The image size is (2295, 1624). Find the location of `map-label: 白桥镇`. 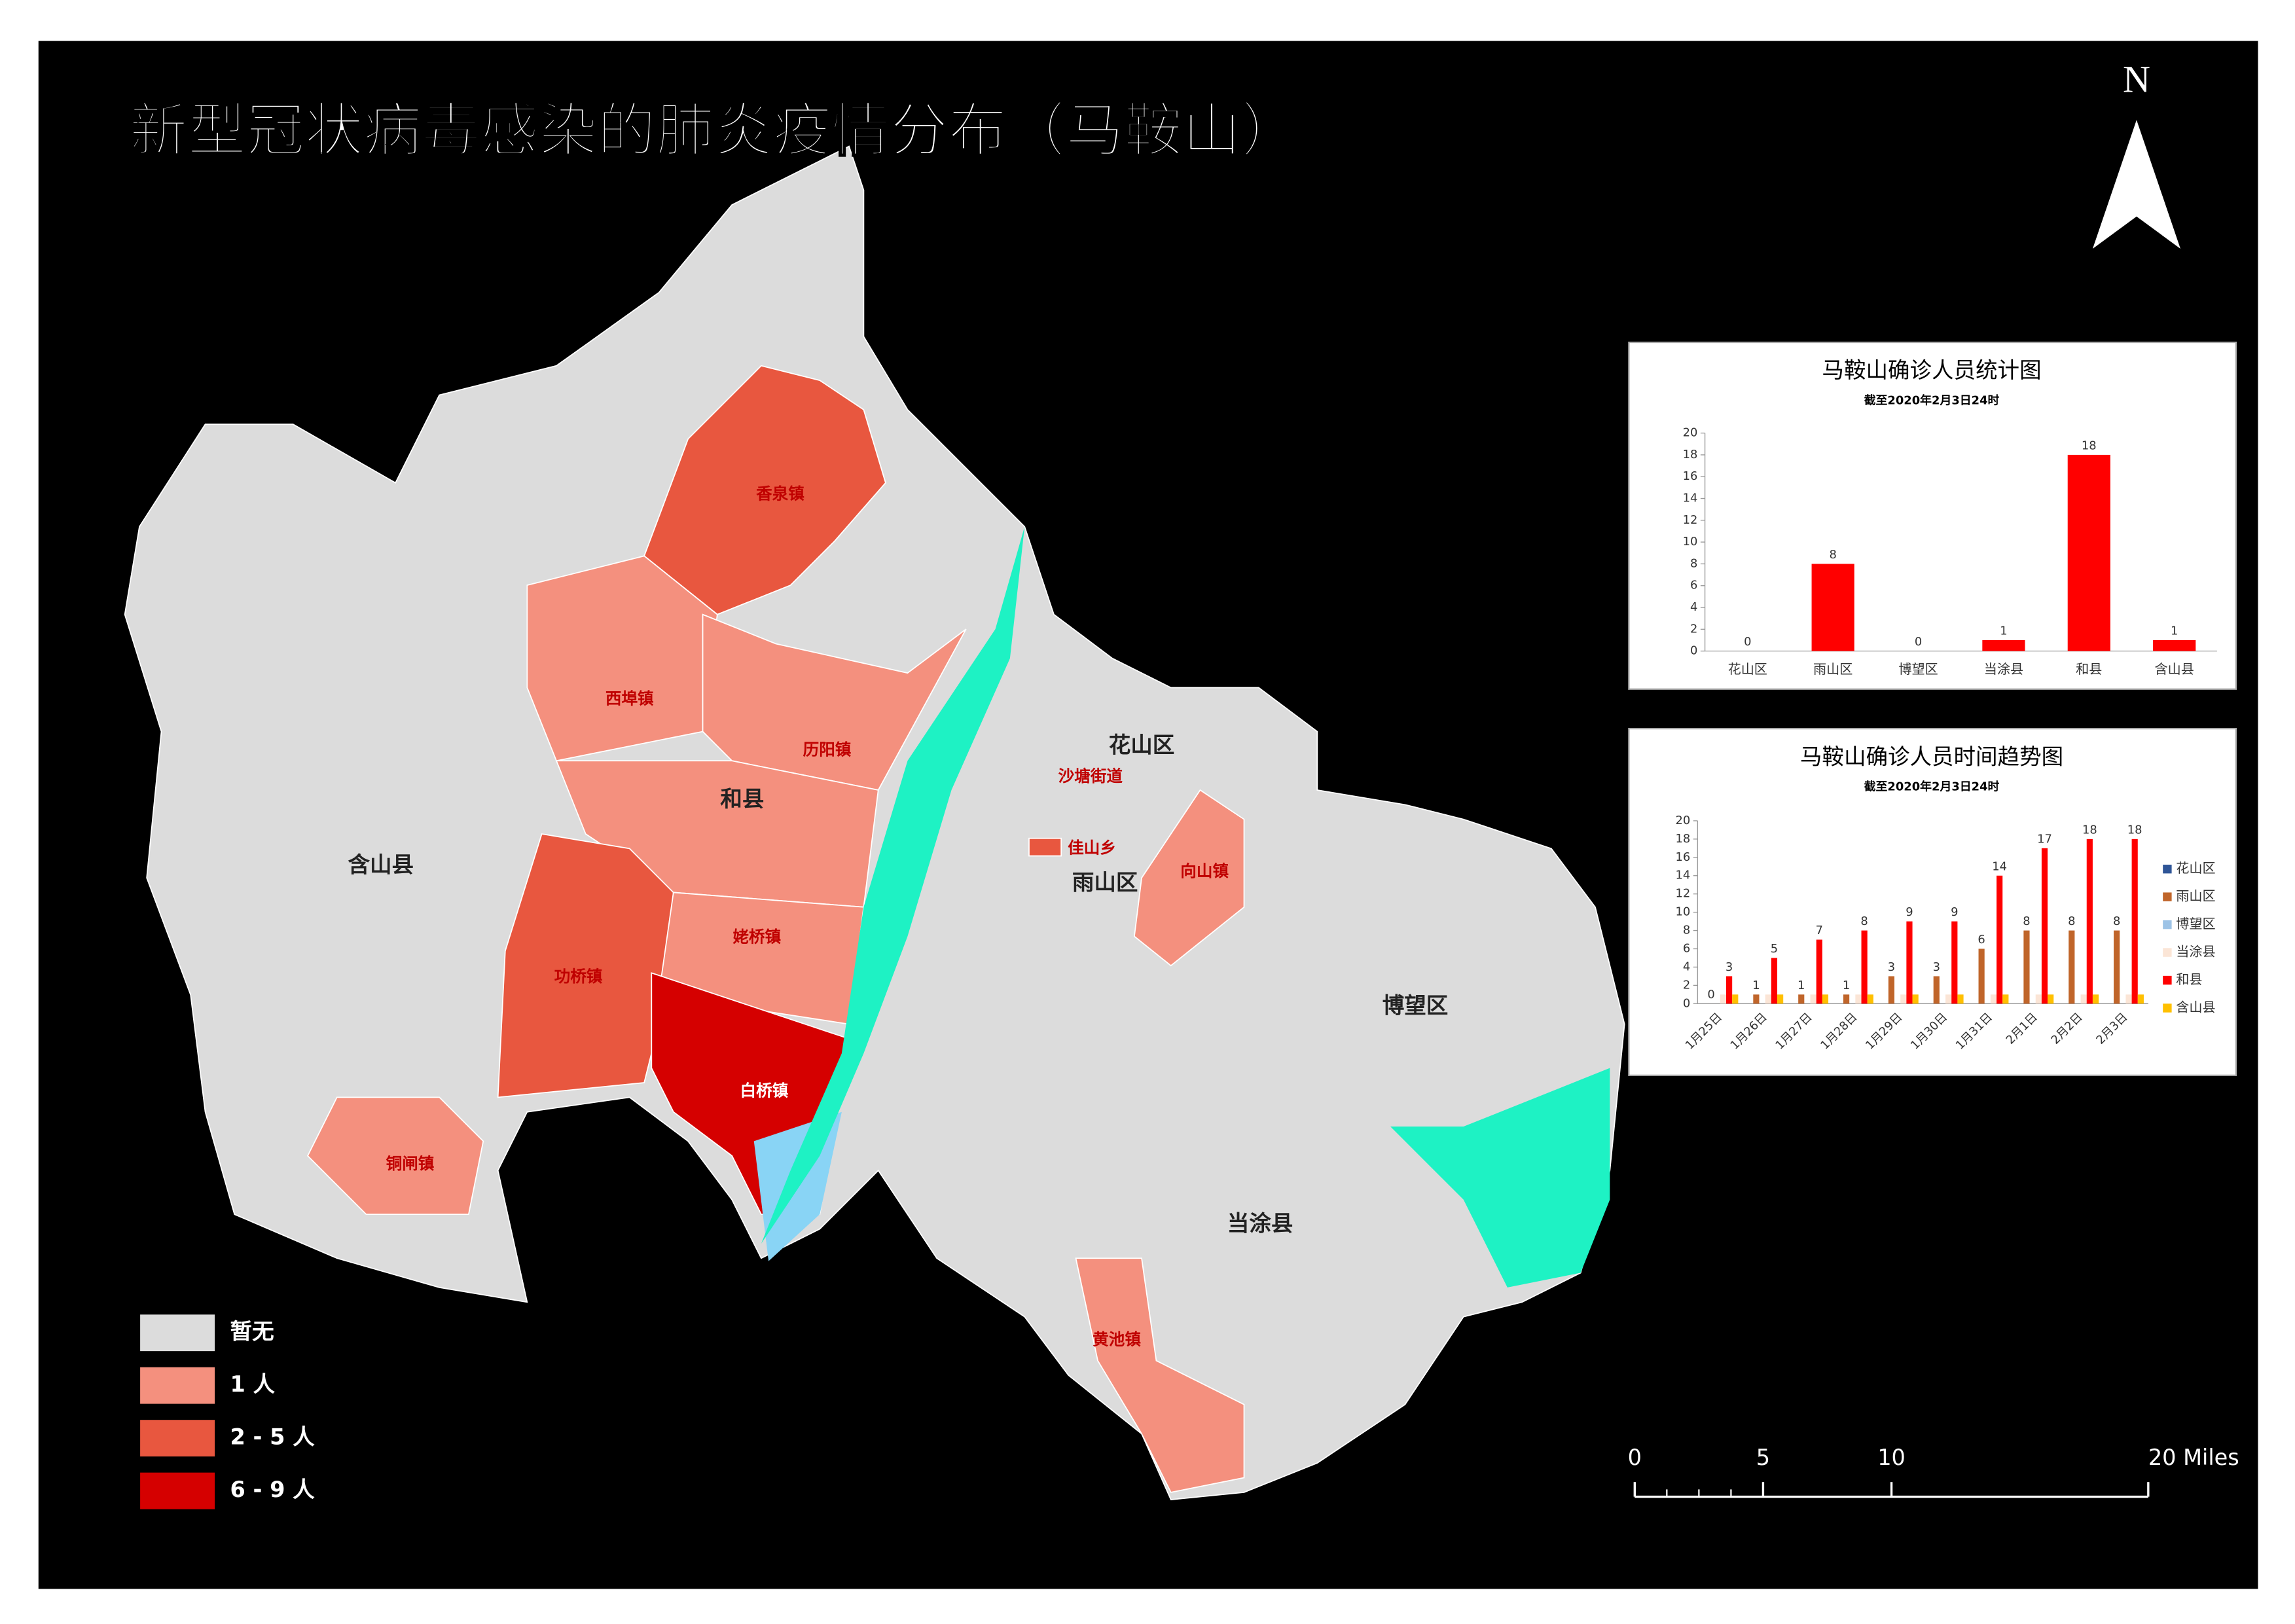

map-label: 白桥镇 is located at coordinates (765, 1090).